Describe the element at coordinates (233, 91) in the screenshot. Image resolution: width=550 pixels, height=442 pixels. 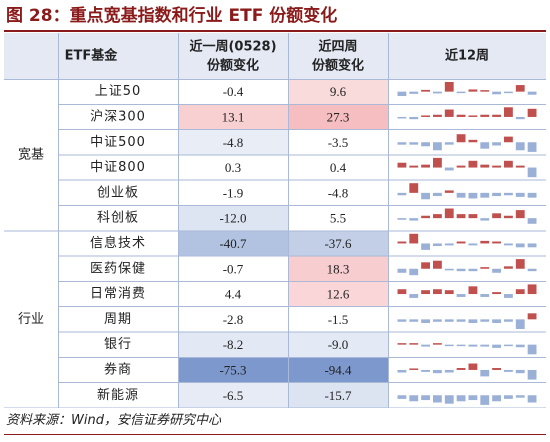
I see `week-change-value: -0.4` at that location.